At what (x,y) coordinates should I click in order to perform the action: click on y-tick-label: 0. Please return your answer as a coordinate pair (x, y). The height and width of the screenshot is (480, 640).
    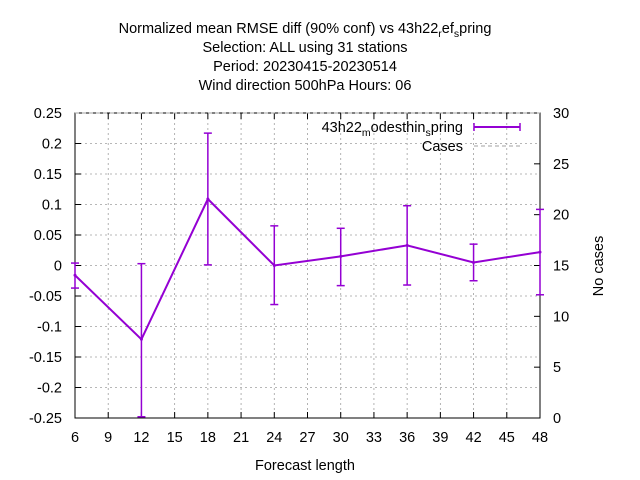
    Looking at the image, I should click on (58, 267).